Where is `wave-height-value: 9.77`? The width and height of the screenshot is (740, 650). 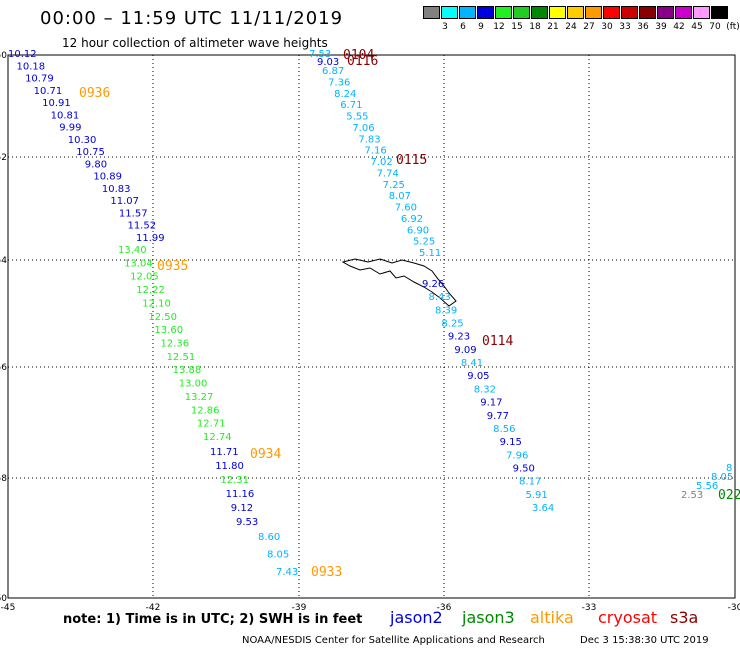 wave-height-value: 9.77 is located at coordinates (498, 416).